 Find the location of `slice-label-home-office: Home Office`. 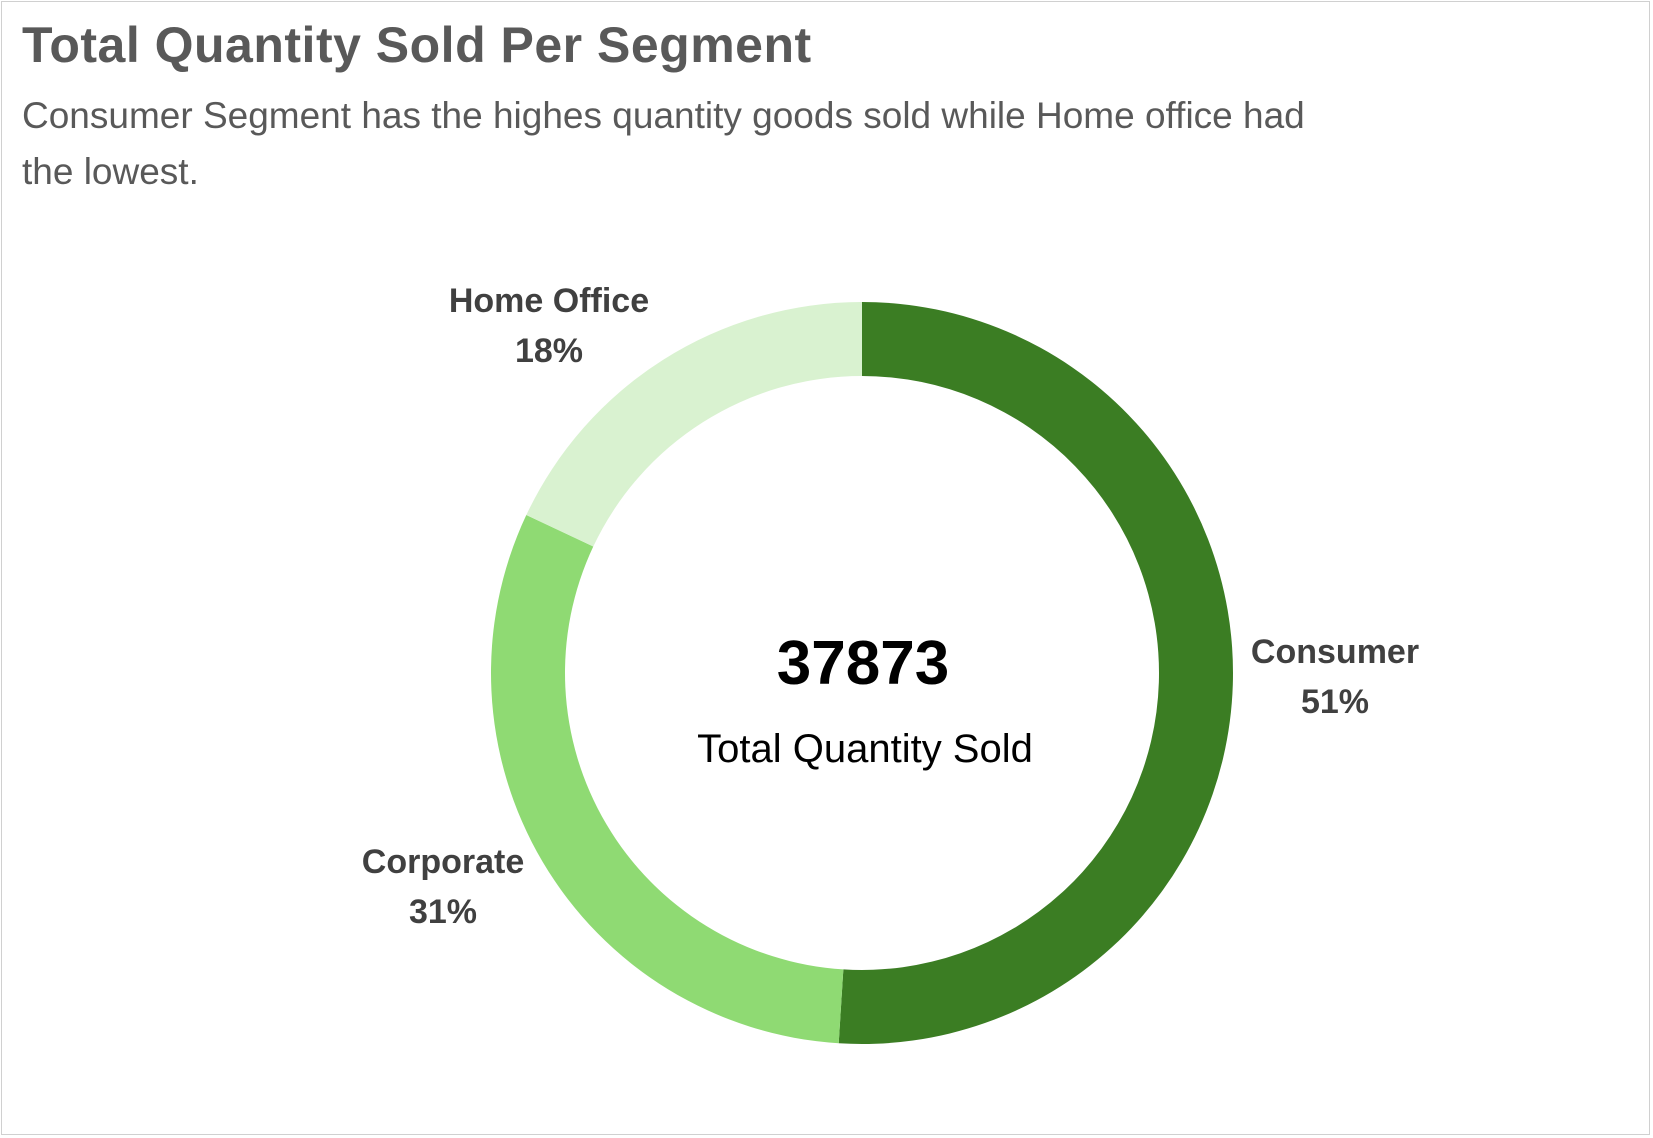

slice-label-home-office: Home Office is located at coordinates (549, 301).